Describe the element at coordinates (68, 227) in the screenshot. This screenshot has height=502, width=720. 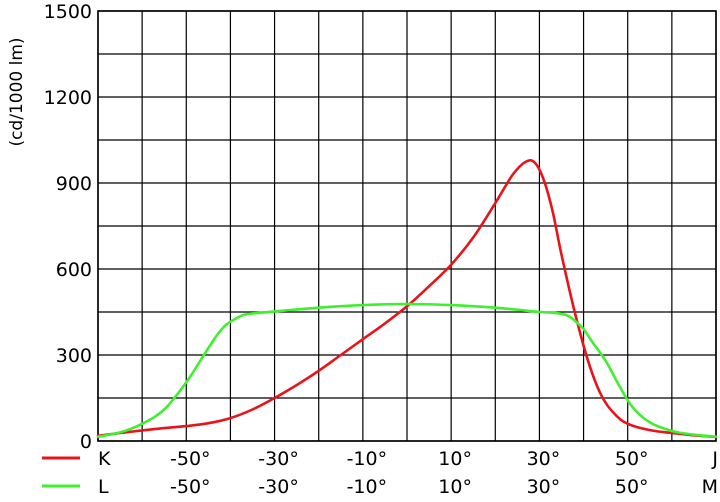
I see `y-tick-labels: 0 300 600 900 1200 1500` at that location.